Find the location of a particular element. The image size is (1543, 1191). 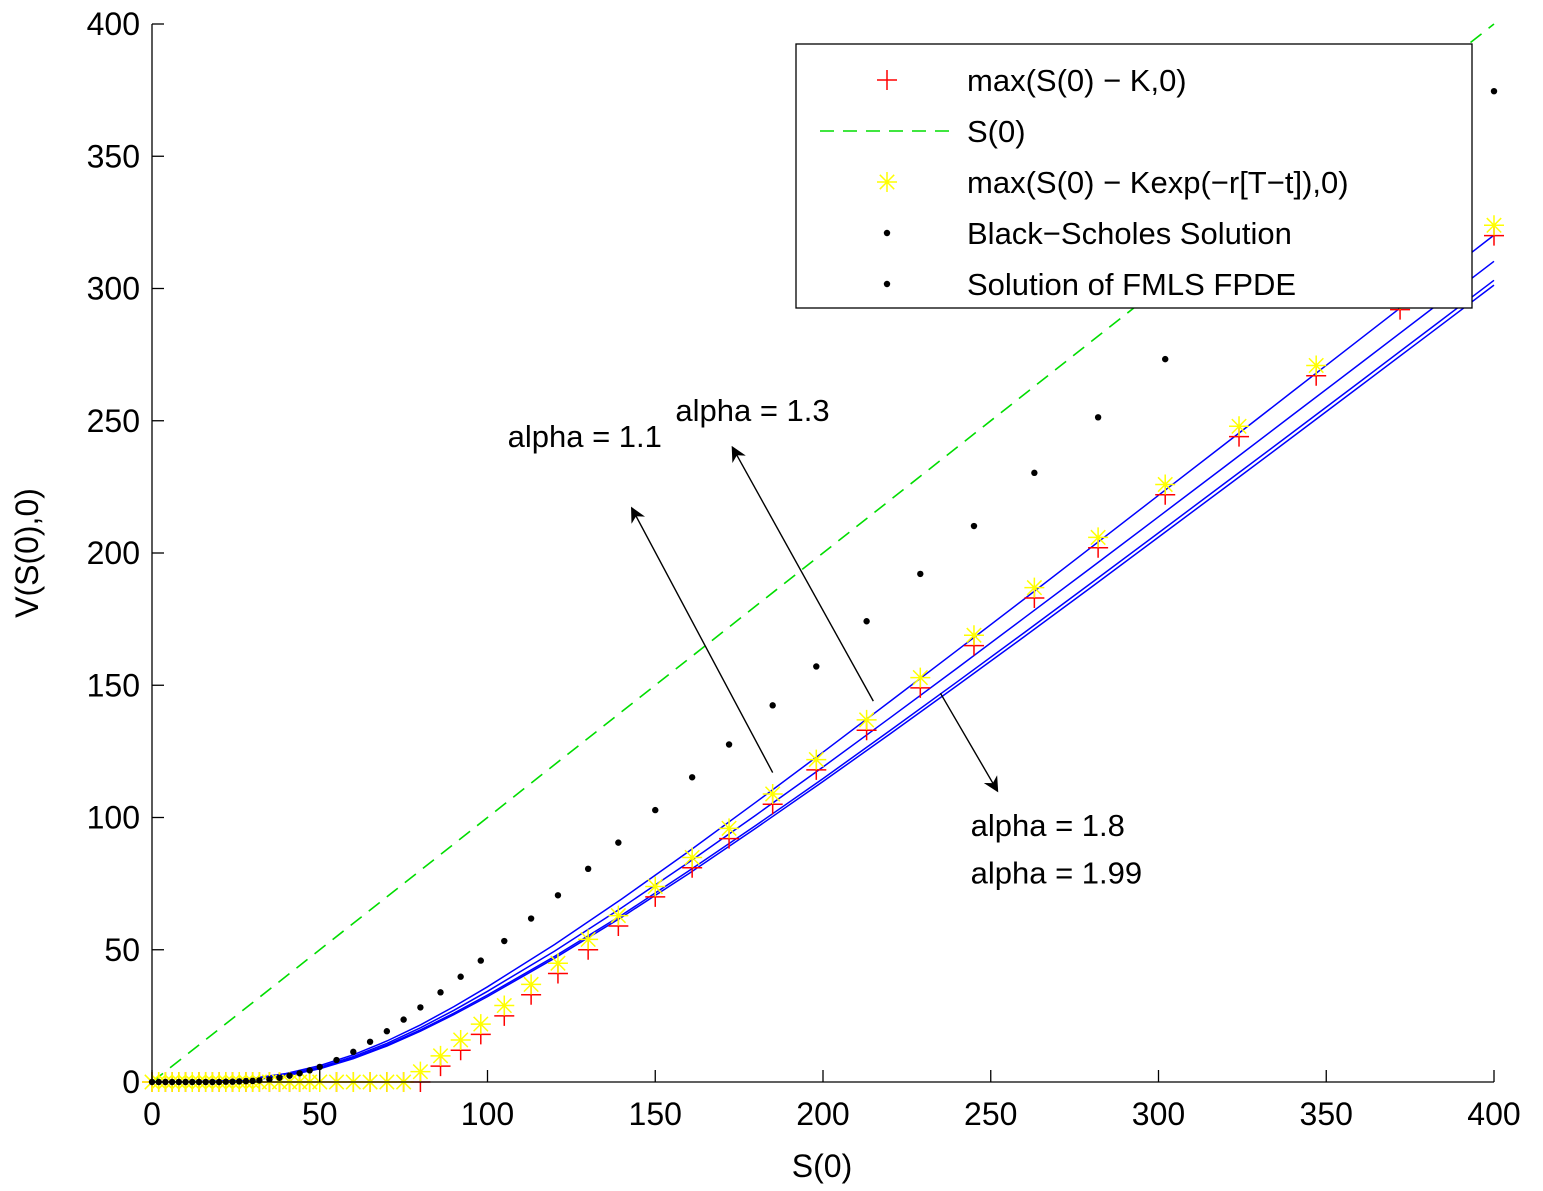

y-tick-label: 100 is located at coordinates (113, 818).